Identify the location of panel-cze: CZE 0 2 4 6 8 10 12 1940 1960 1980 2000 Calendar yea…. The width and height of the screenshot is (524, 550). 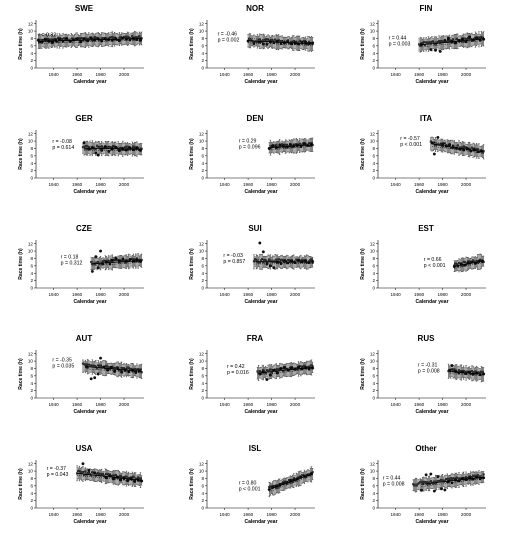
(81, 264).